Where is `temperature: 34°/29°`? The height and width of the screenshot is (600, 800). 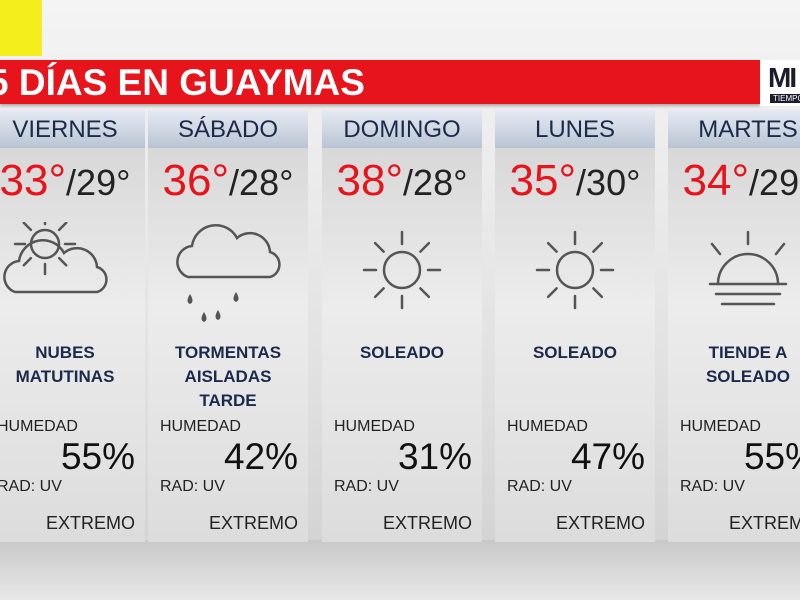 temperature: 34°/29° is located at coordinates (734, 181).